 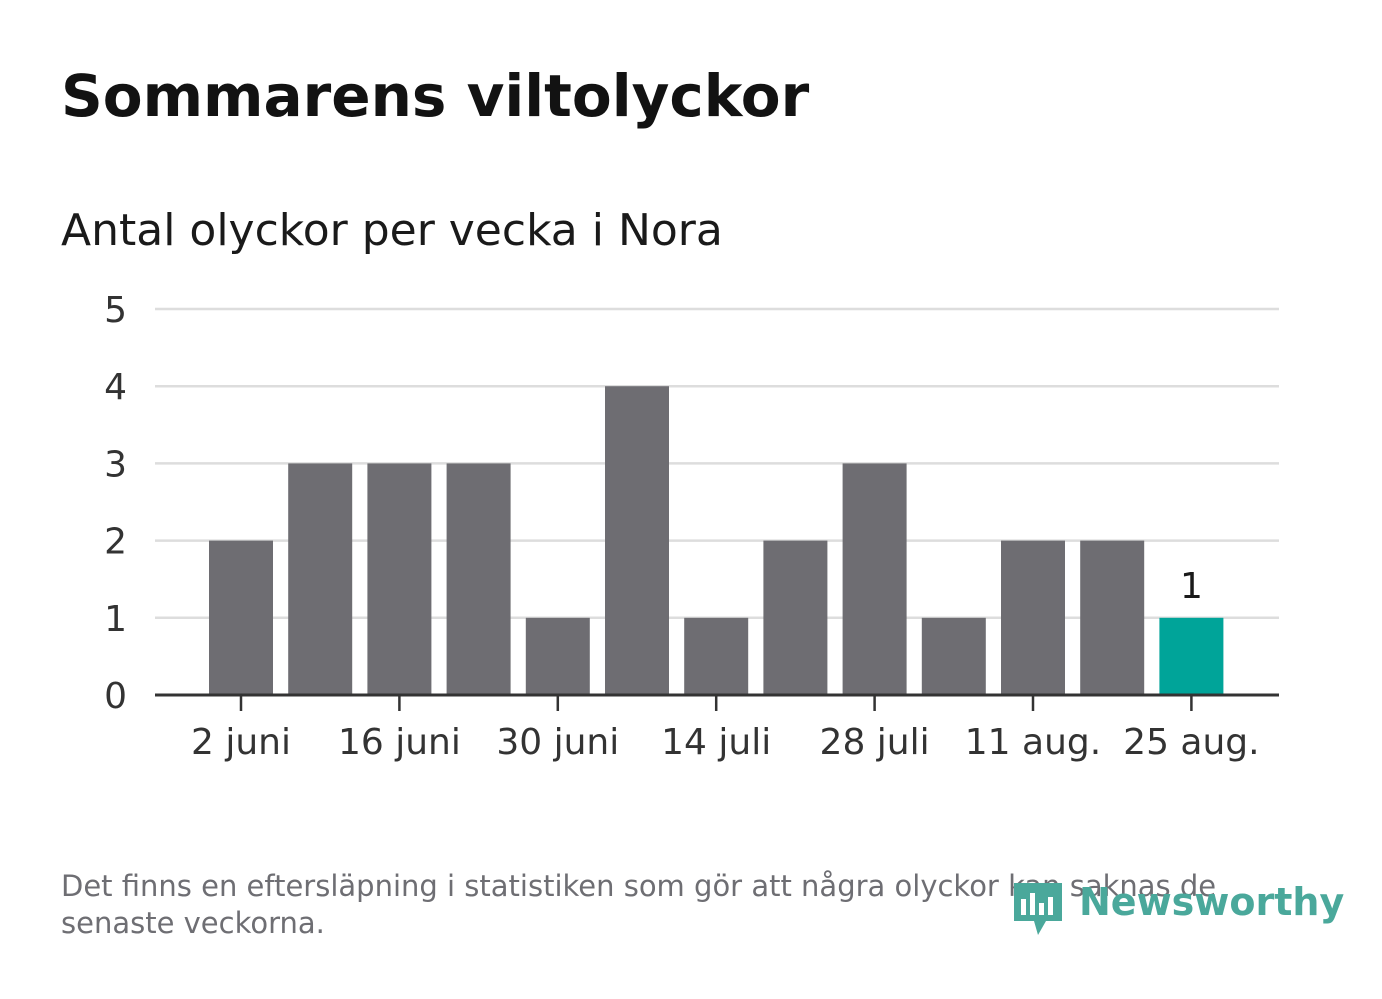 What do you see at coordinates (241, 742) in the screenshot?
I see `x-tick-label: 2 juni` at bounding box center [241, 742].